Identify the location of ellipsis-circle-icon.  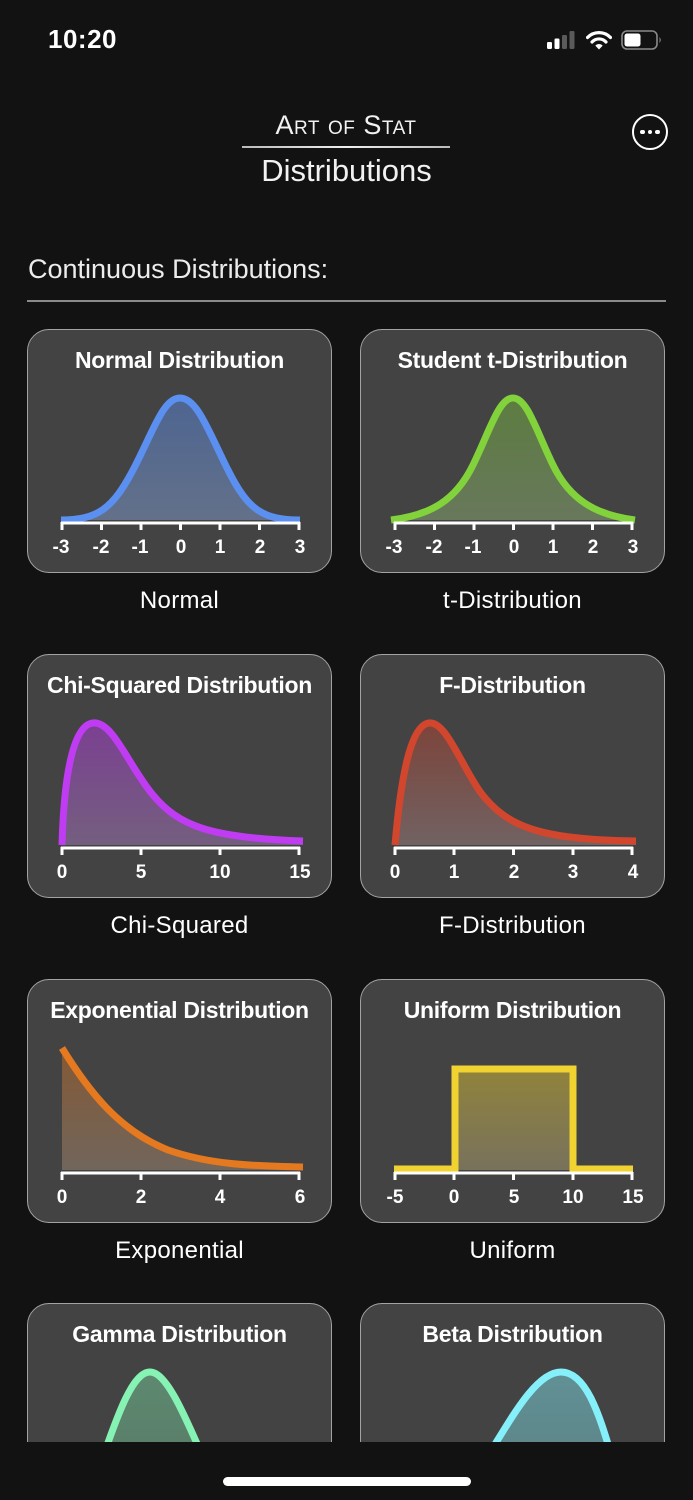
(642, 132).